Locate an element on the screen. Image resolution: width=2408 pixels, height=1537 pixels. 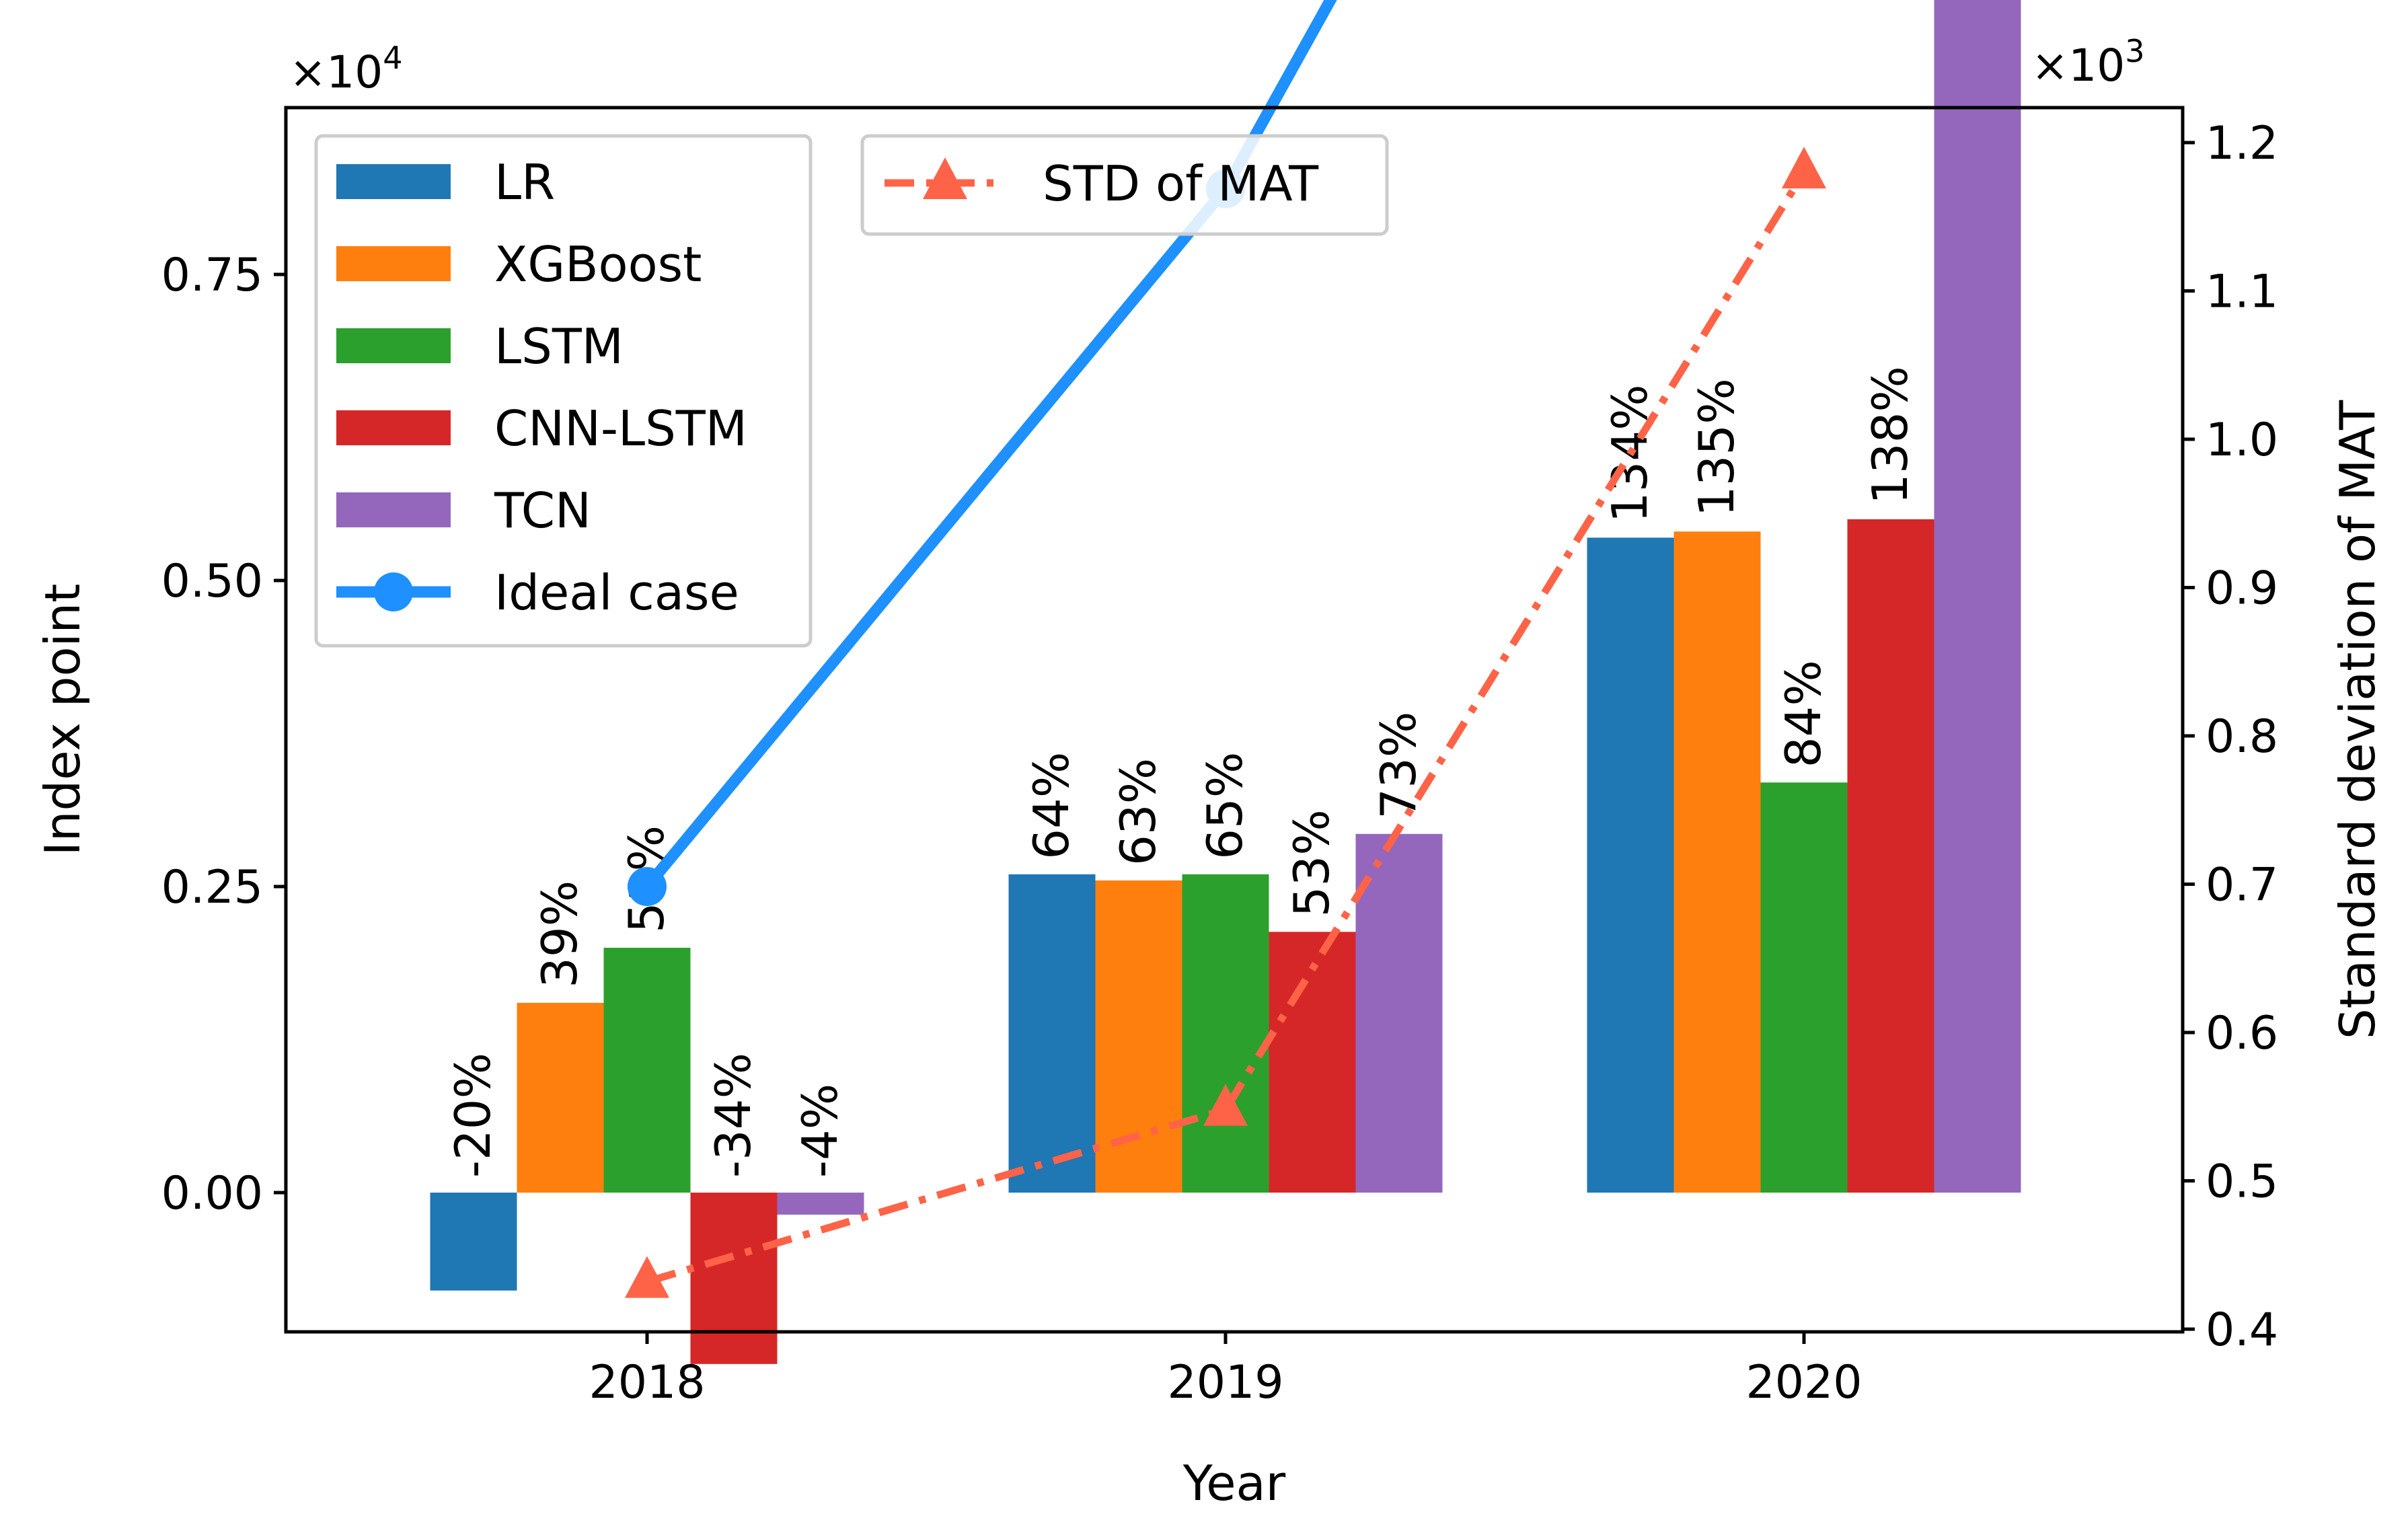
right-axis: 0.4 0.5 0.6 0.7 0.8 0.9 1.0 1.1 1.2 is located at coordinates (2230, 737).